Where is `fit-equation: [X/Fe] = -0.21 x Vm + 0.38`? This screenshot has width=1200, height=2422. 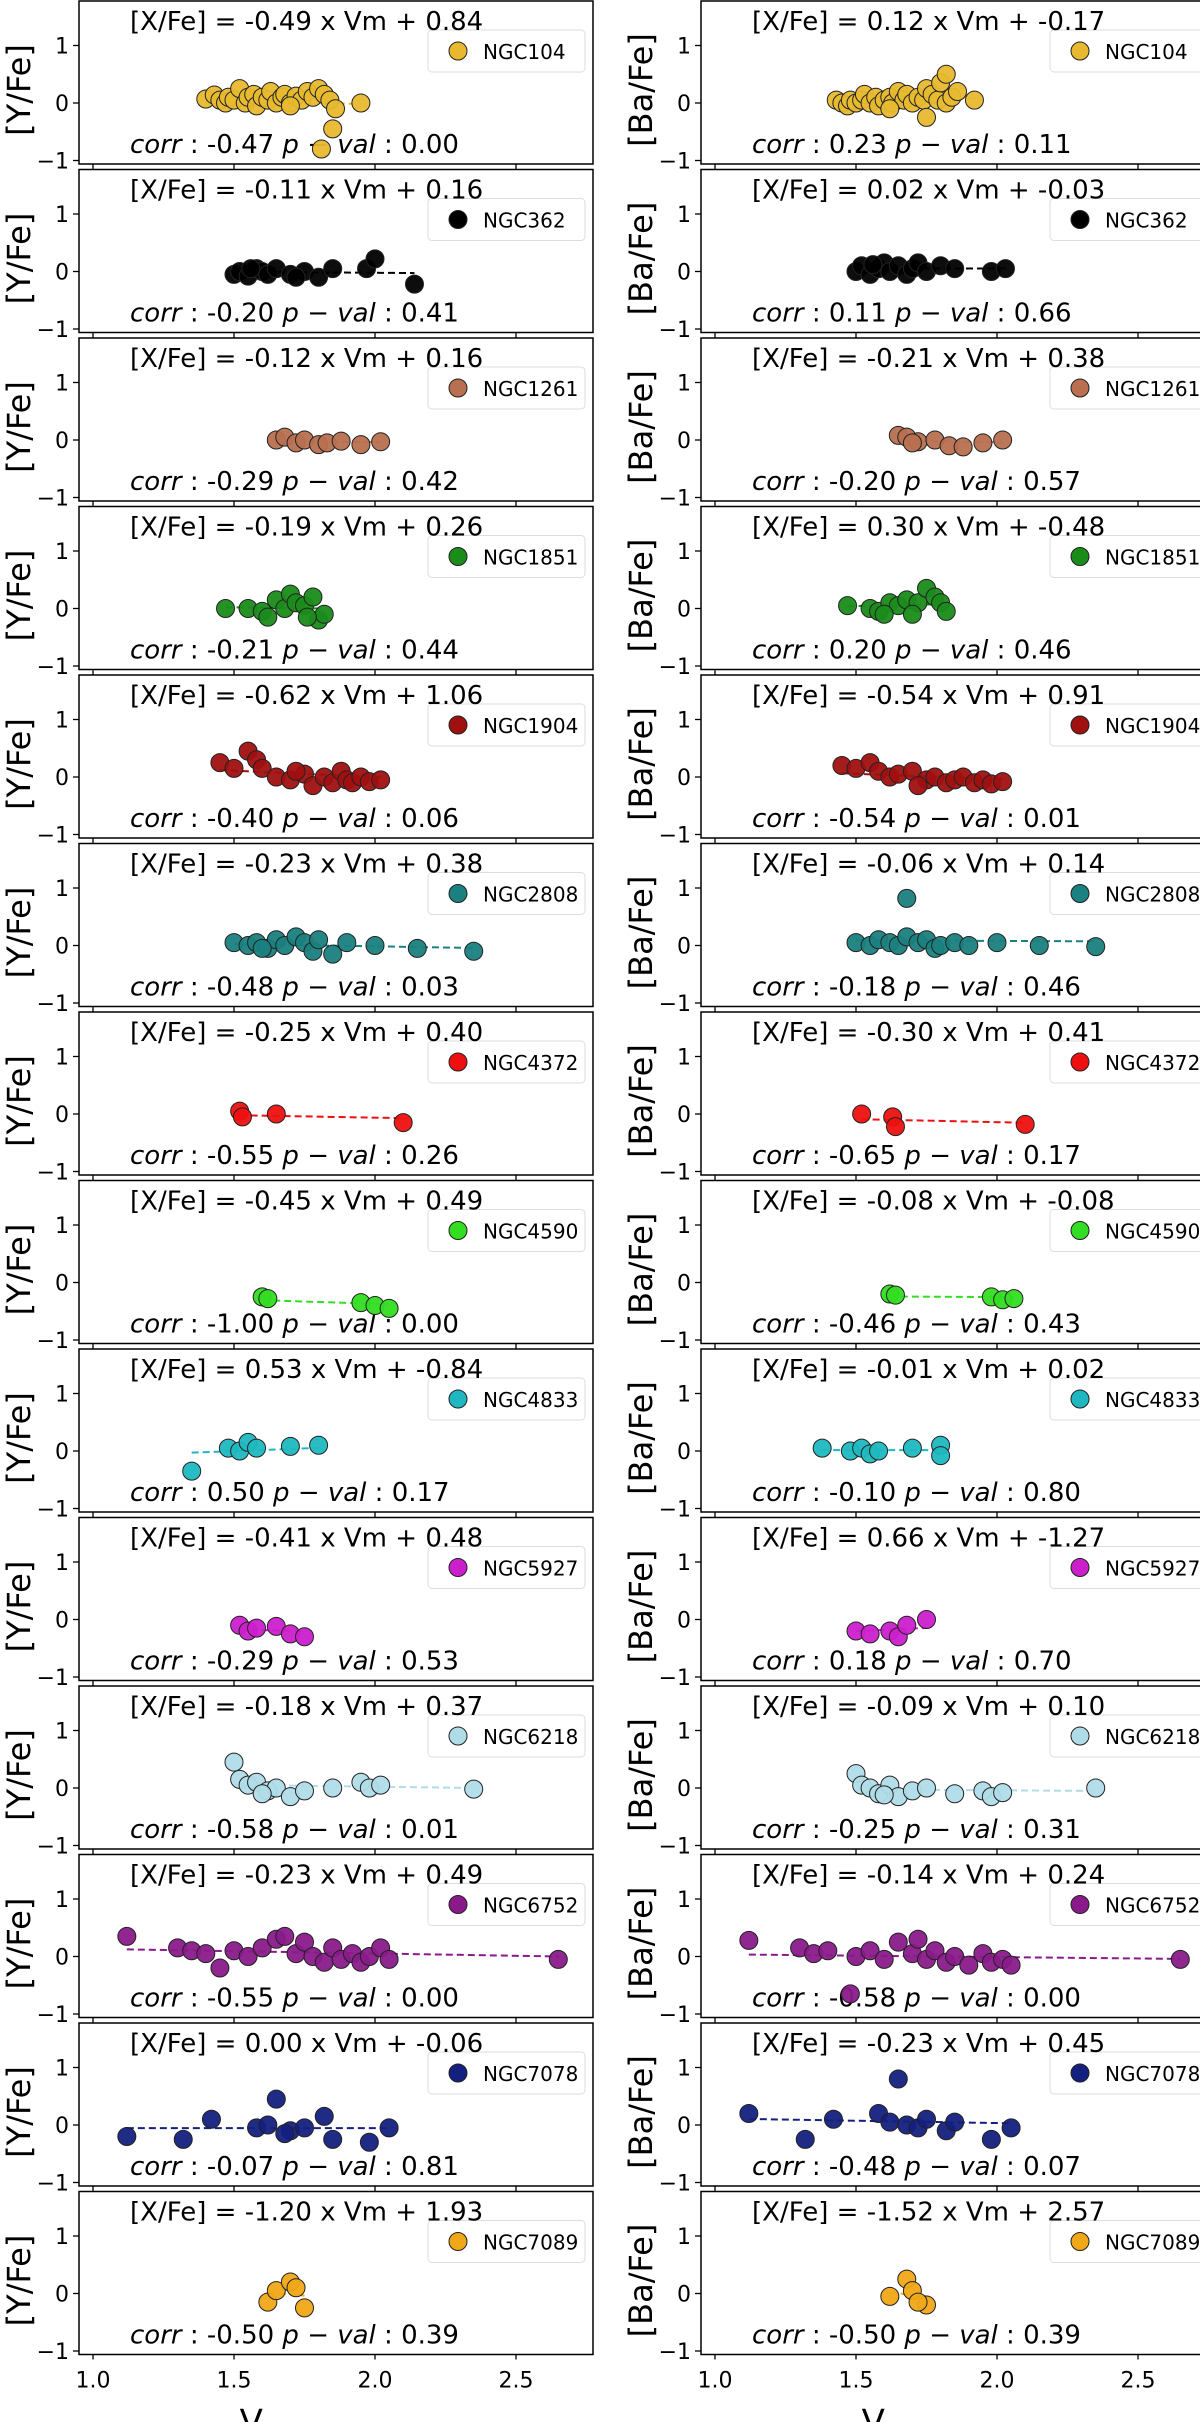 fit-equation: [X/Fe] = -0.21 x Vm + 0.38 is located at coordinates (928, 359).